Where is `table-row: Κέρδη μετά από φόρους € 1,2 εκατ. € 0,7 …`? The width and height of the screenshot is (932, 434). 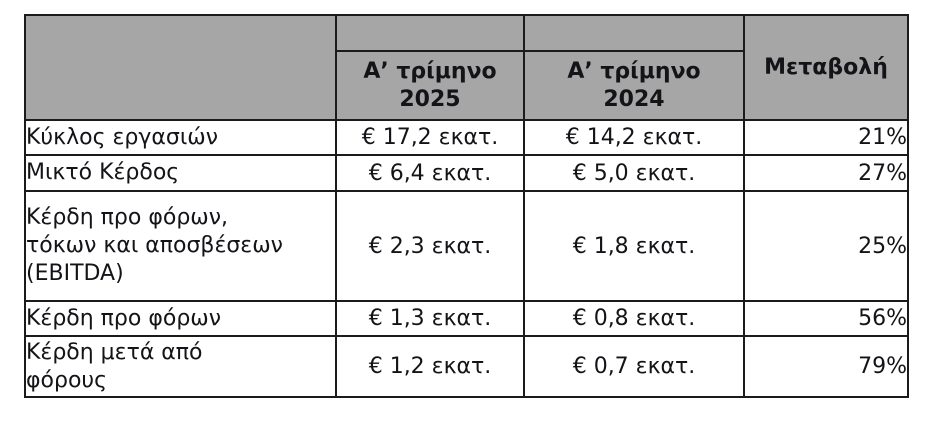
table-row: Κέρδη μετά από φόρους € 1,2 εκατ. € 0,7 … is located at coordinates (466, 366).